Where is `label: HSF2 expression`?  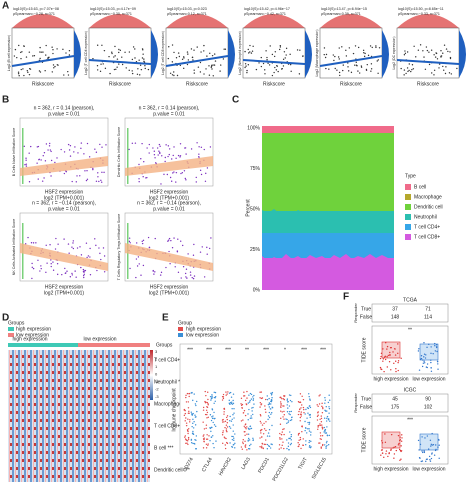
label: HSF2 expression is located at coordinates (169, 287).